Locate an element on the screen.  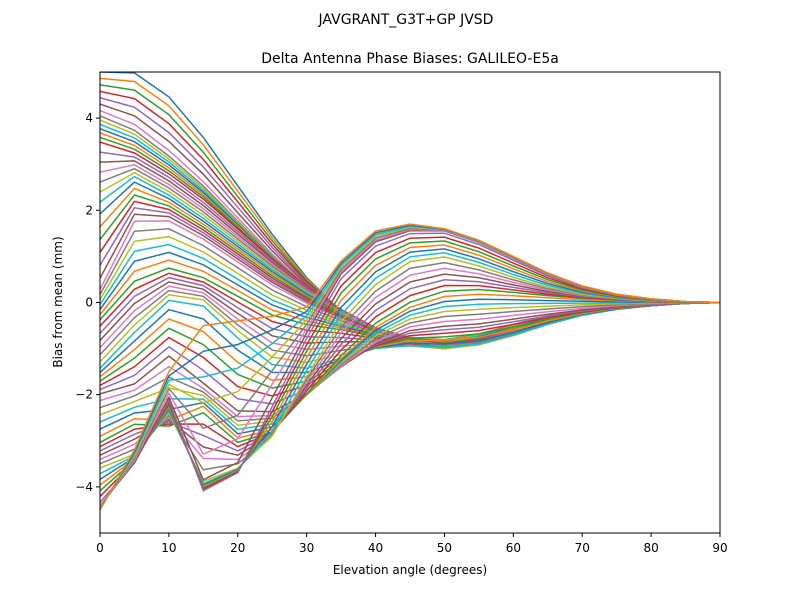
y-tick-label: 4 is located at coordinates (89, 118).